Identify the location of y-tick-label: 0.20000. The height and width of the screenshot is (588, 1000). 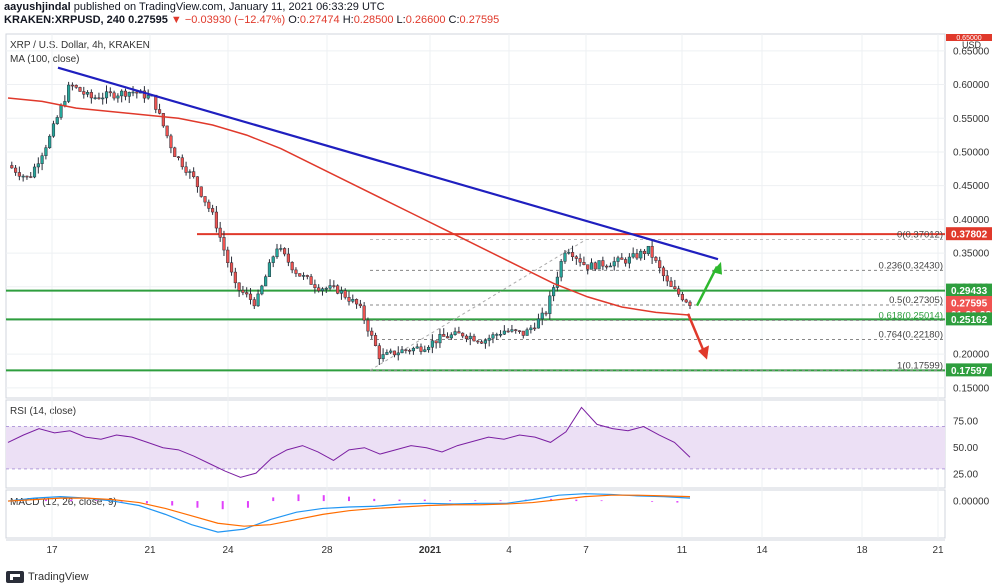
(971, 355).